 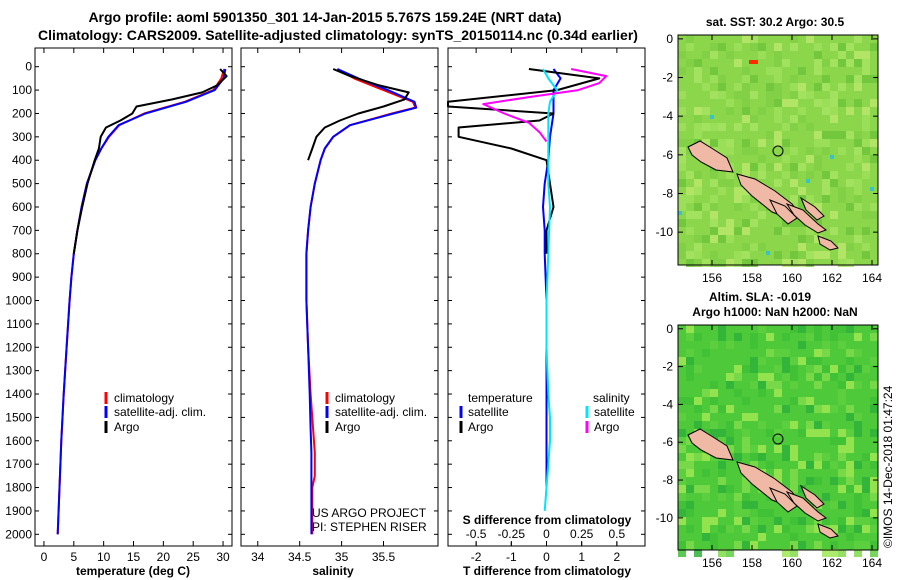 What do you see at coordinates (361, 301) in the screenshot?
I see `series-climatology` at bounding box center [361, 301].